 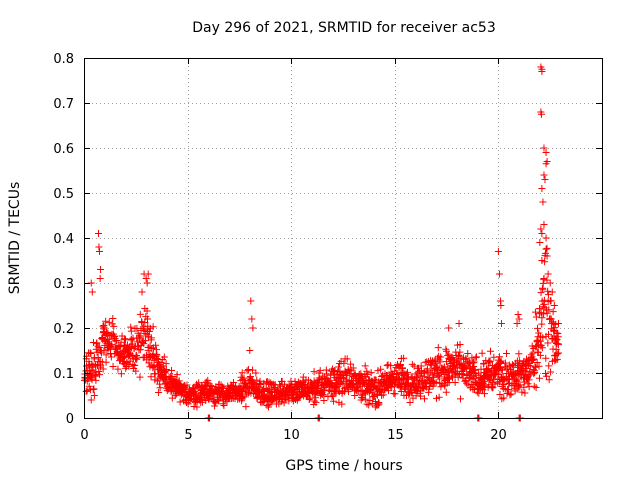 What do you see at coordinates (498, 435) in the screenshot?
I see `x-tick-label: 20` at bounding box center [498, 435].